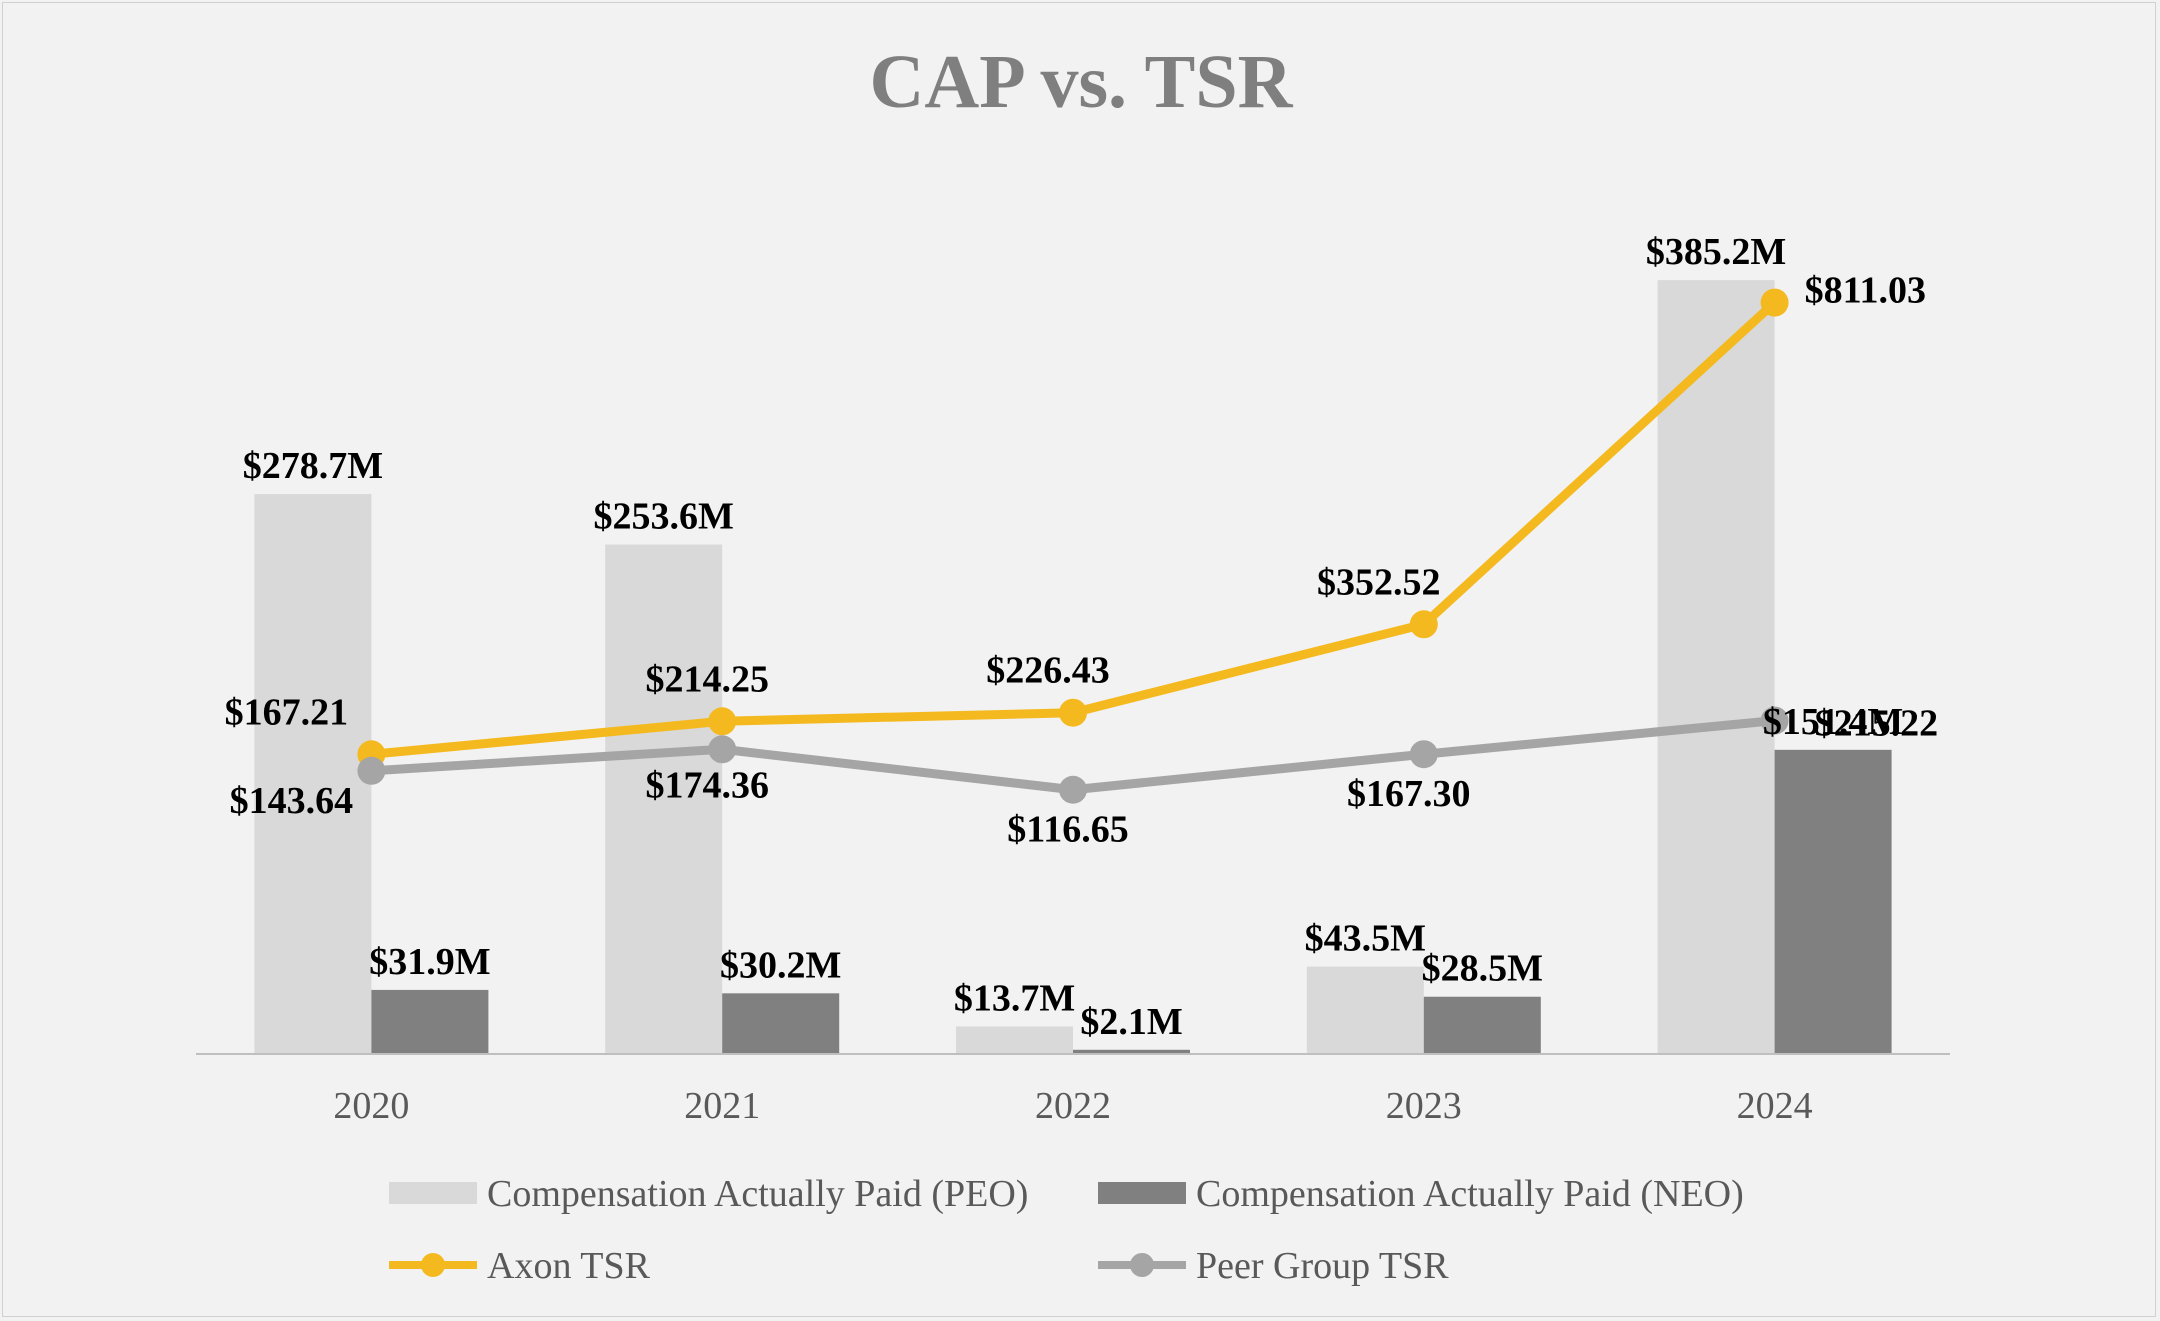 The height and width of the screenshot is (1321, 2160). What do you see at coordinates (757, 1194) in the screenshot?
I see `legend-label-compensation-actually-paid-peo: Compensation Actually Paid (PEO)` at bounding box center [757, 1194].